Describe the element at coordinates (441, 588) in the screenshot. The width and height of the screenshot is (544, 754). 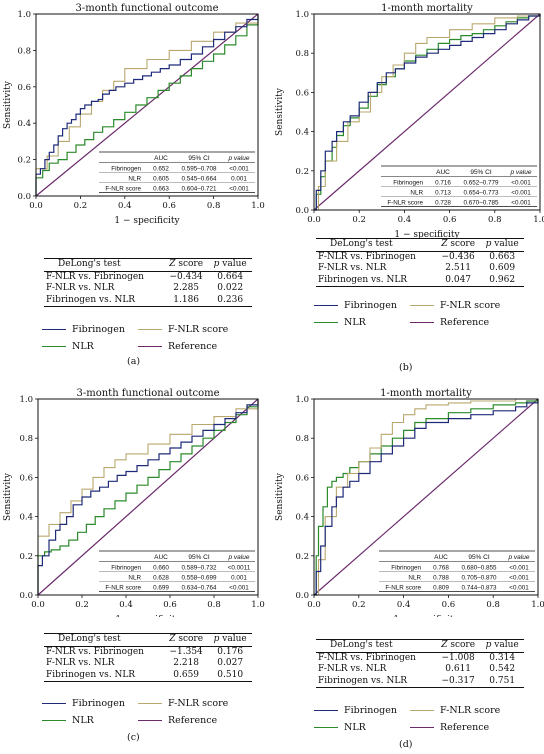
I see `auc-row-value: 0.809` at that location.